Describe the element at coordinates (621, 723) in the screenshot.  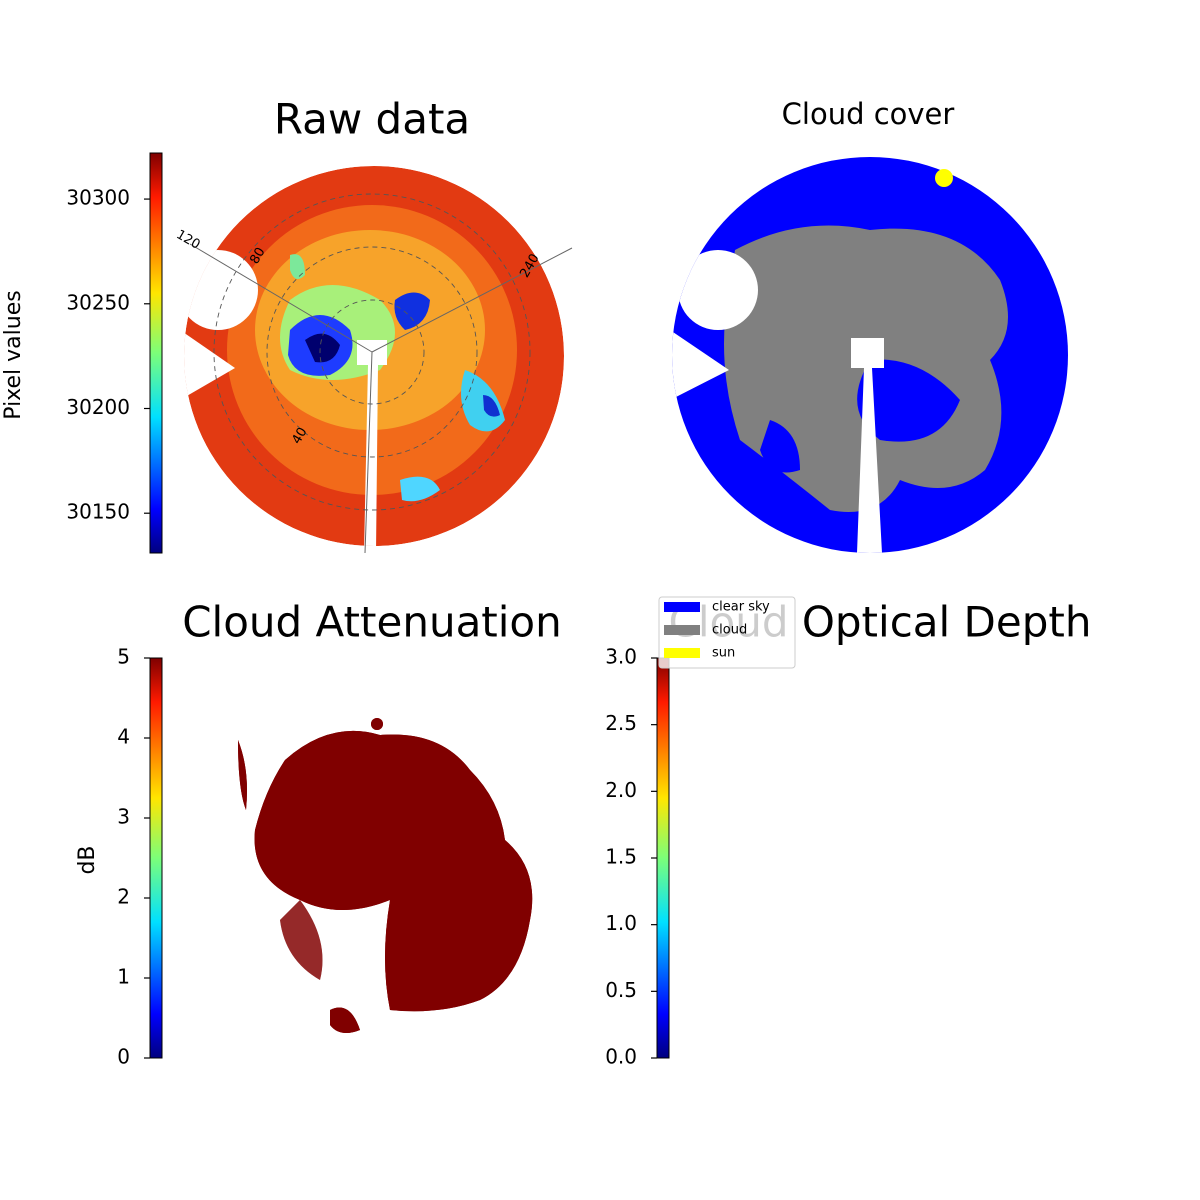
I see `tick-label: 2.5` at that location.